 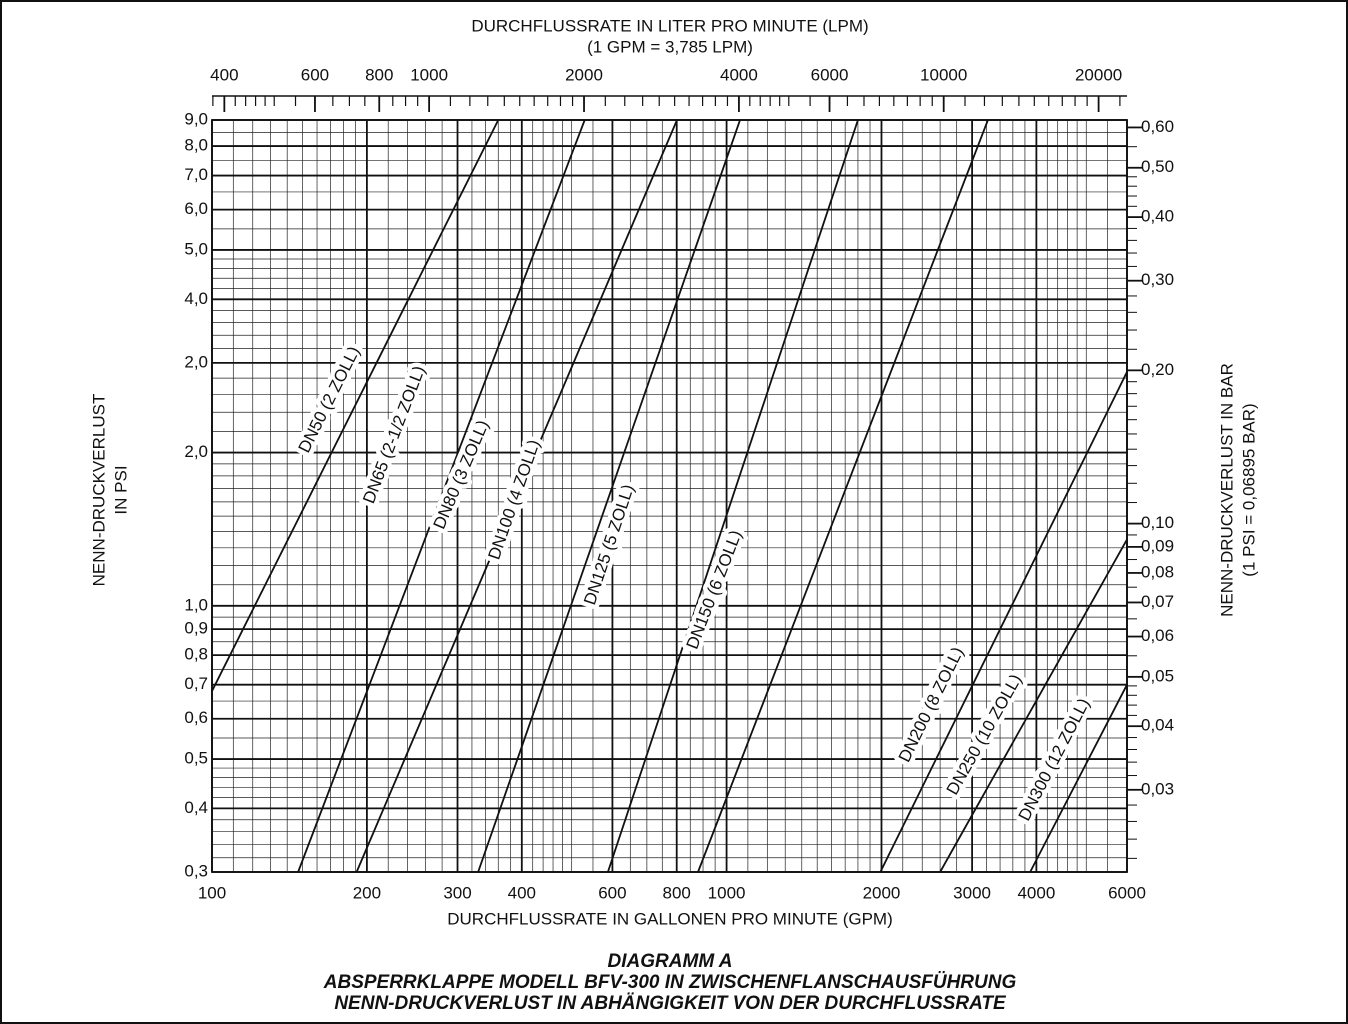 What do you see at coordinates (1157, 279) in the screenshot?
I see `y2-tick-label: 0,30` at bounding box center [1157, 279].